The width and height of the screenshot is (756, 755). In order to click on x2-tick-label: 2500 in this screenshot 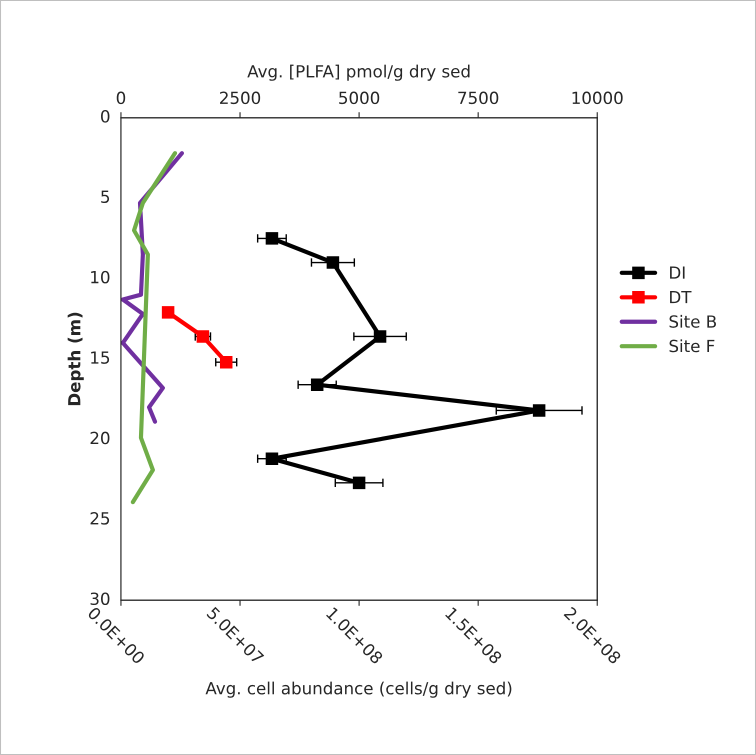, I will do `click(240, 98)`.